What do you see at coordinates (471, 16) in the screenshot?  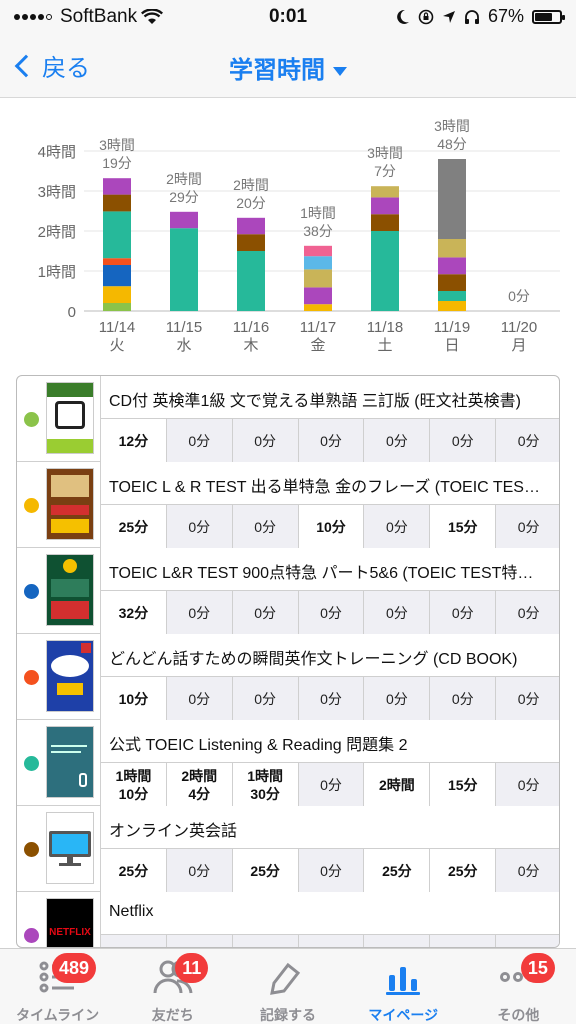 I see `headphones-icon` at bounding box center [471, 16].